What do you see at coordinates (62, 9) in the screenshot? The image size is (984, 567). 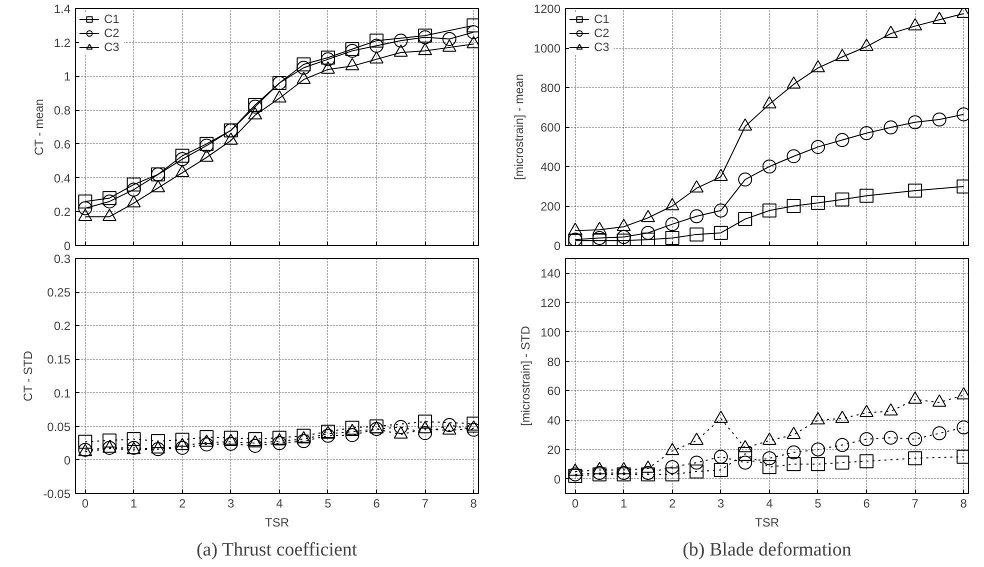 I see `y-tick-label: 1.4` at bounding box center [62, 9].